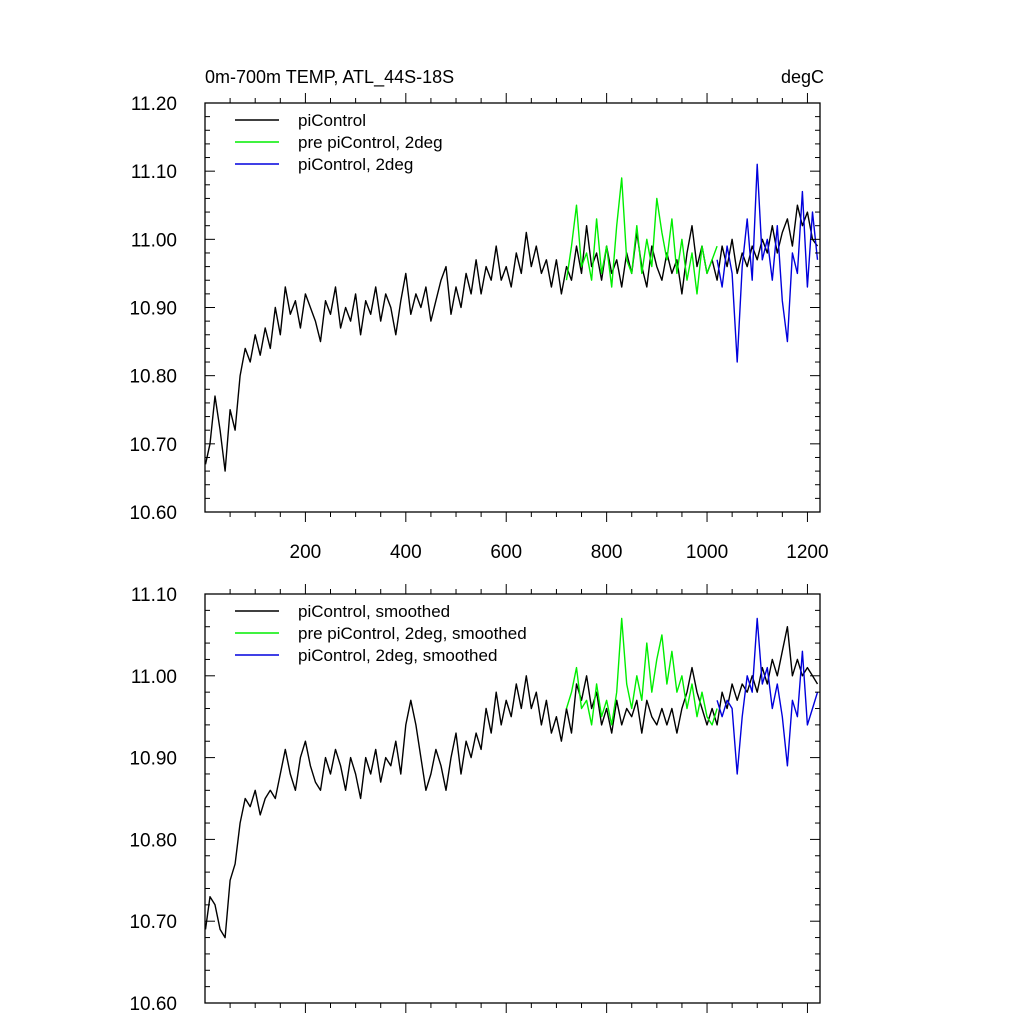 The image size is (1024, 1024). What do you see at coordinates (607, 552) in the screenshot?
I see `x-tick-label: 800` at bounding box center [607, 552].